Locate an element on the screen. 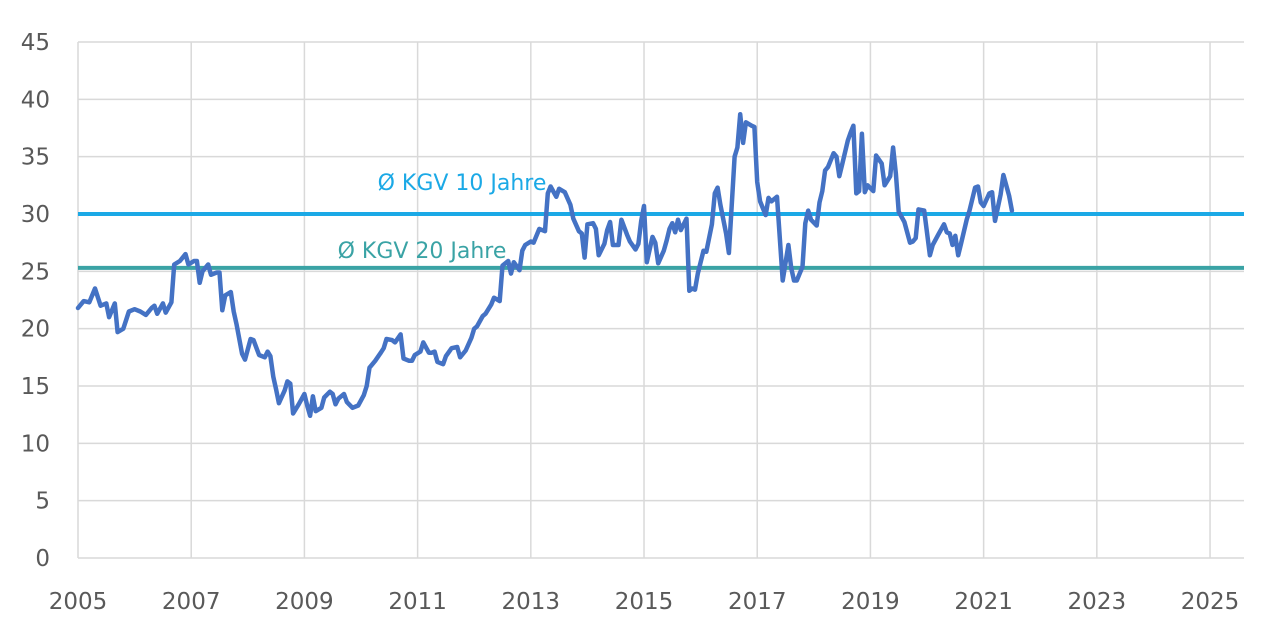 The image size is (1280, 640). y-tick-label: 15 is located at coordinates (35, 387).